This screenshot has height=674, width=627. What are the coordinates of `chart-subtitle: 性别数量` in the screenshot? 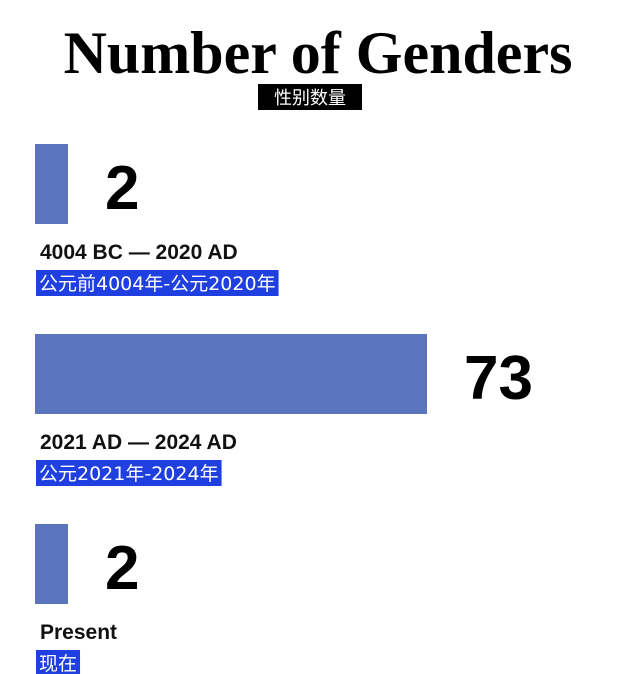 It's located at (310, 98).